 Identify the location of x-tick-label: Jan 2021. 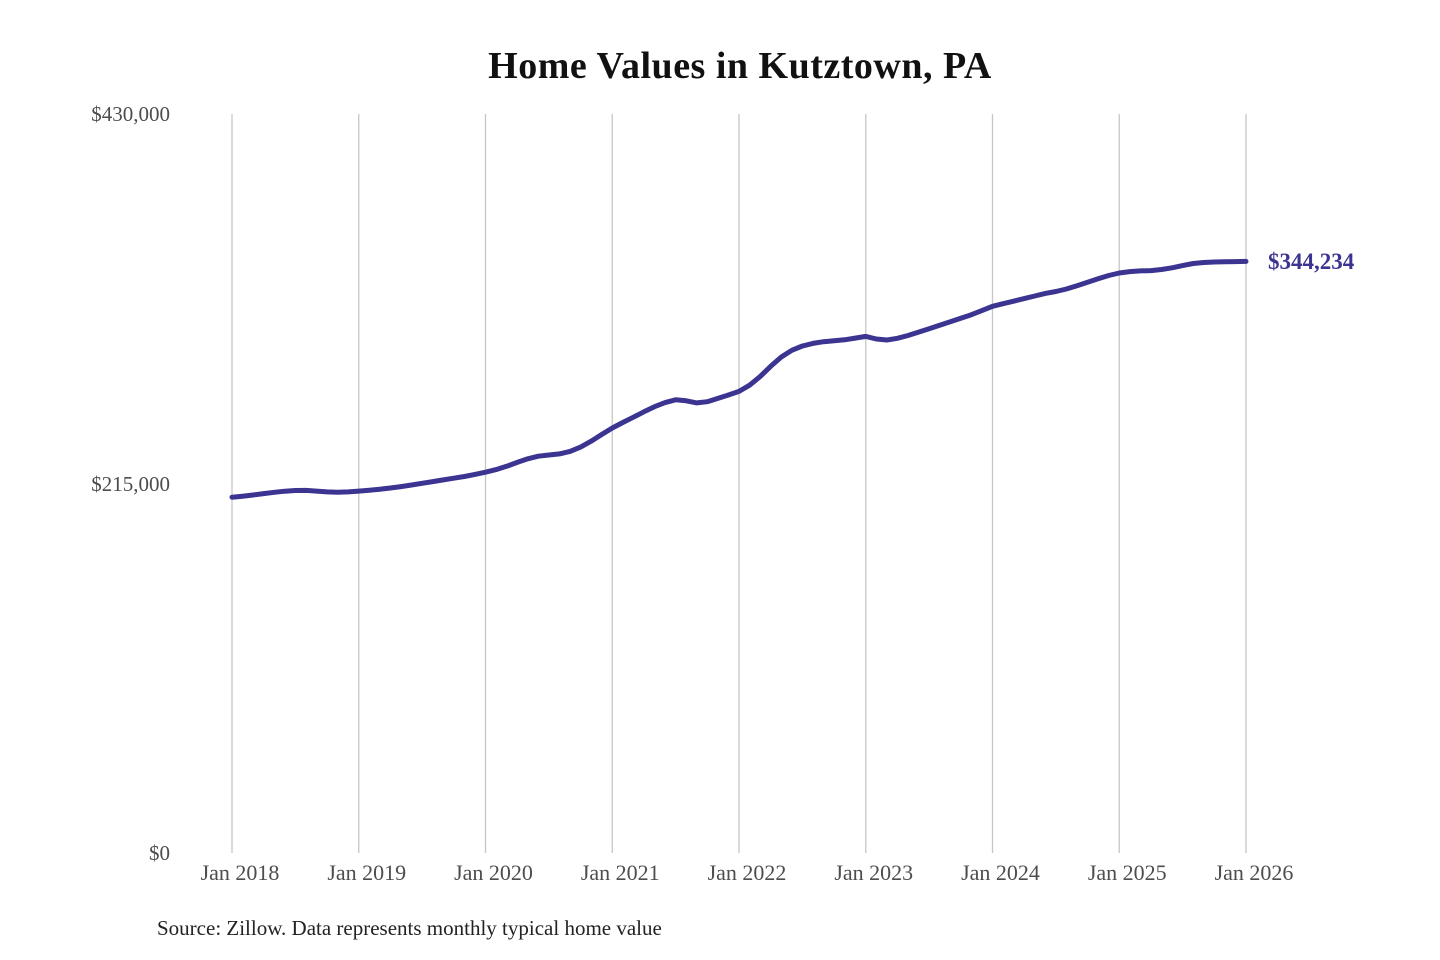
(620, 872).